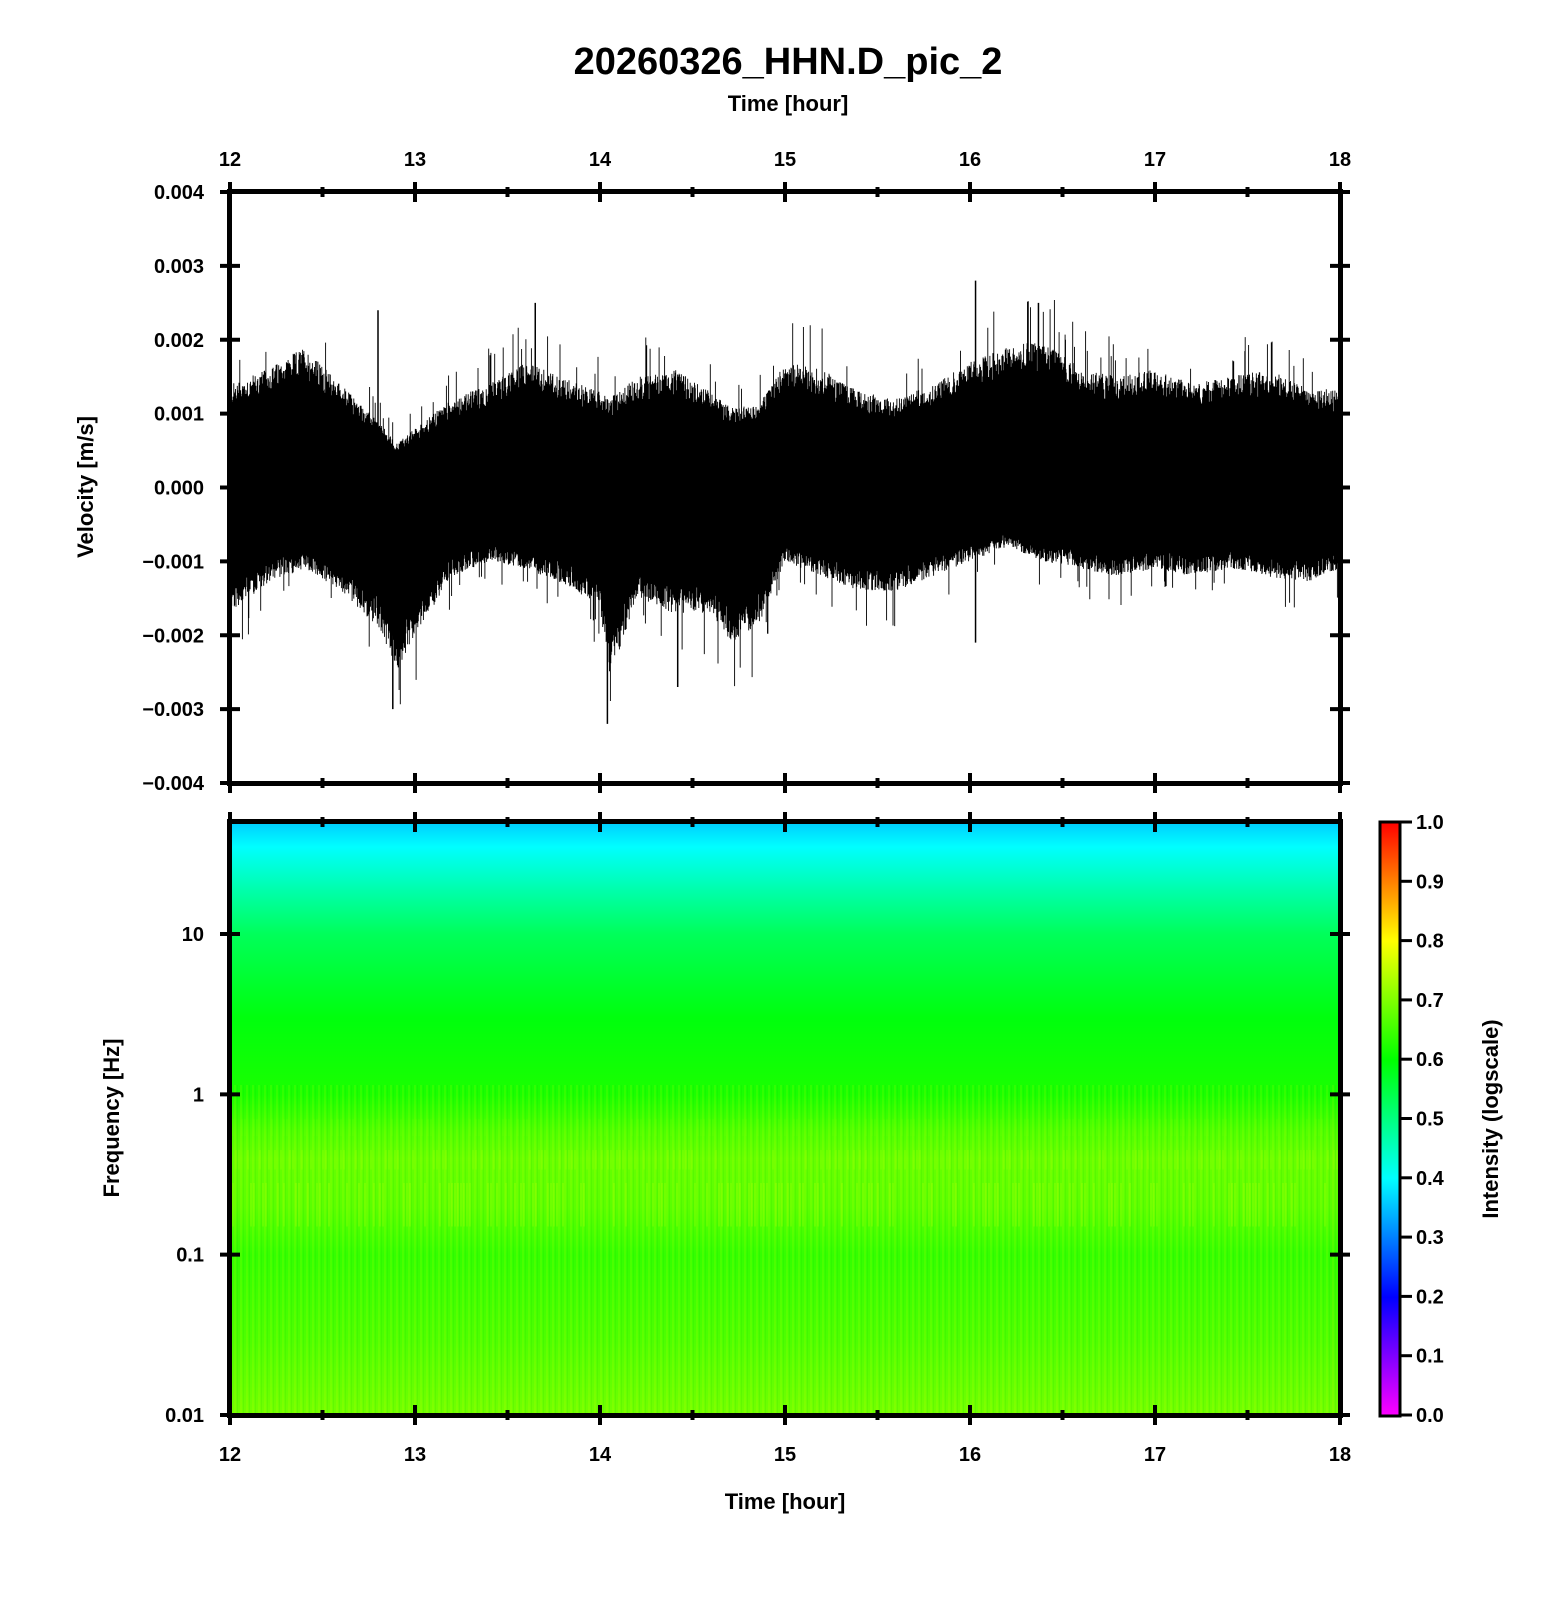  I want to click on spectrogram-x-tick-label: 18, so click(1340, 1455).